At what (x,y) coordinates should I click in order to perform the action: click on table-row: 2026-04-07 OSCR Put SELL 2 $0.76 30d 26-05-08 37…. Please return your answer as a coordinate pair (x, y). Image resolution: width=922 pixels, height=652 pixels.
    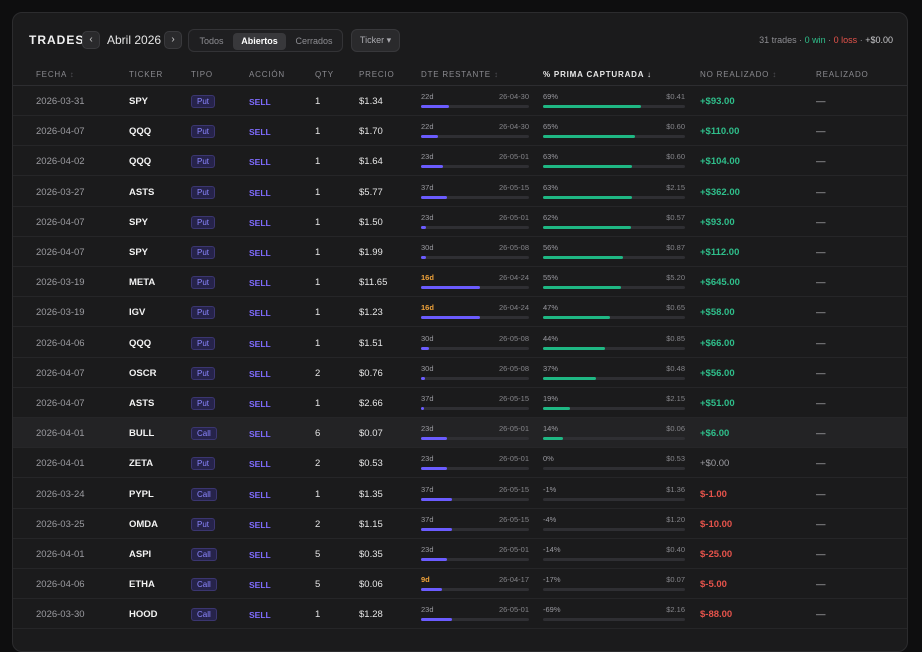
    Looking at the image, I should click on (460, 373).